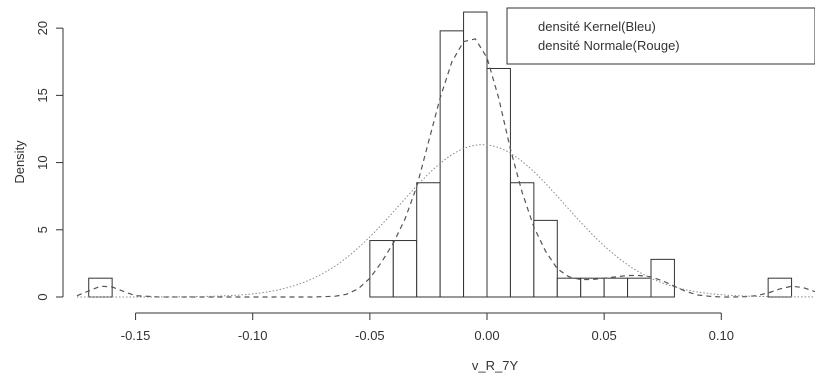  I want to click on y-tick-label: 15, so click(42, 95).